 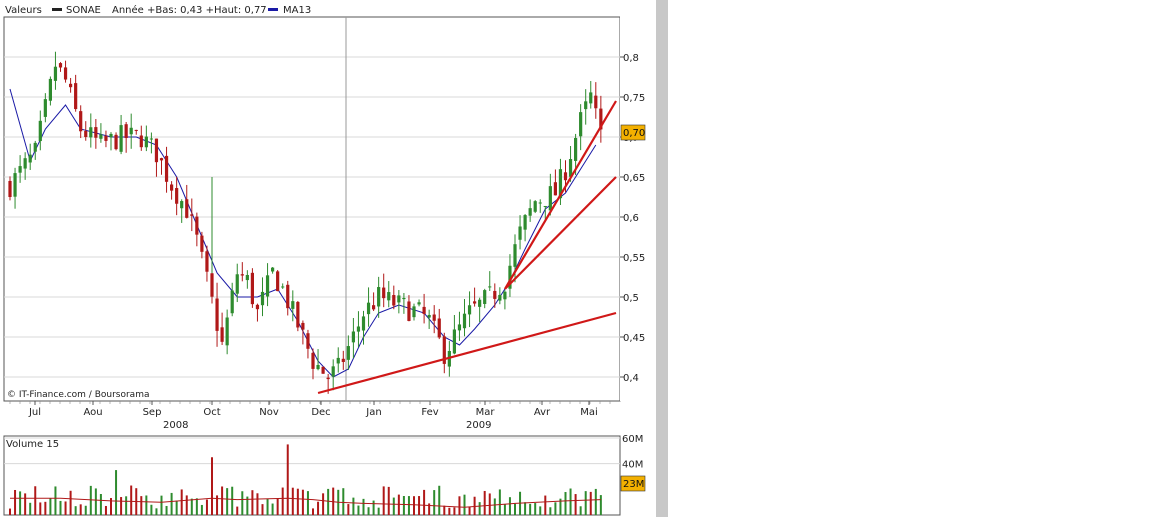 What do you see at coordinates (634, 178) in the screenshot?
I see `y-tick-label: 0,65` at bounding box center [634, 178].